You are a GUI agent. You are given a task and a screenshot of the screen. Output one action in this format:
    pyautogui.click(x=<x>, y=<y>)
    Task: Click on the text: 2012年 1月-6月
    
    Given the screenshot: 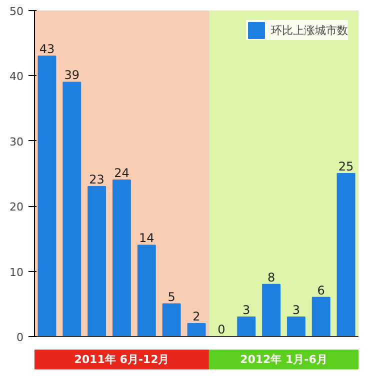 What is the action you would take?
    pyautogui.click(x=284, y=359)
    